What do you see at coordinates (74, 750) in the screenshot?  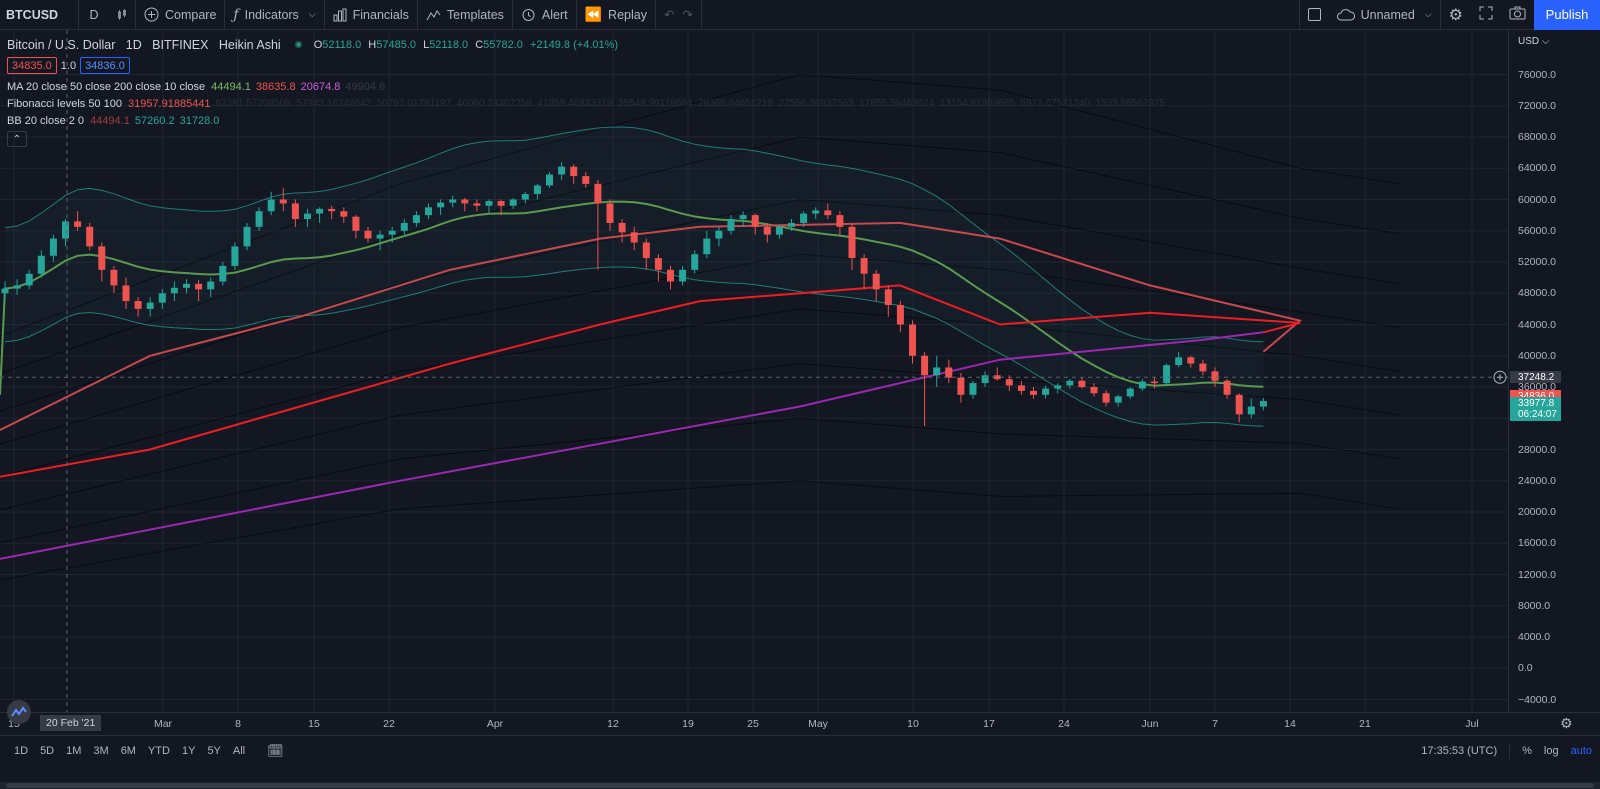 I see `range-button-1m: 1M` at bounding box center [74, 750].